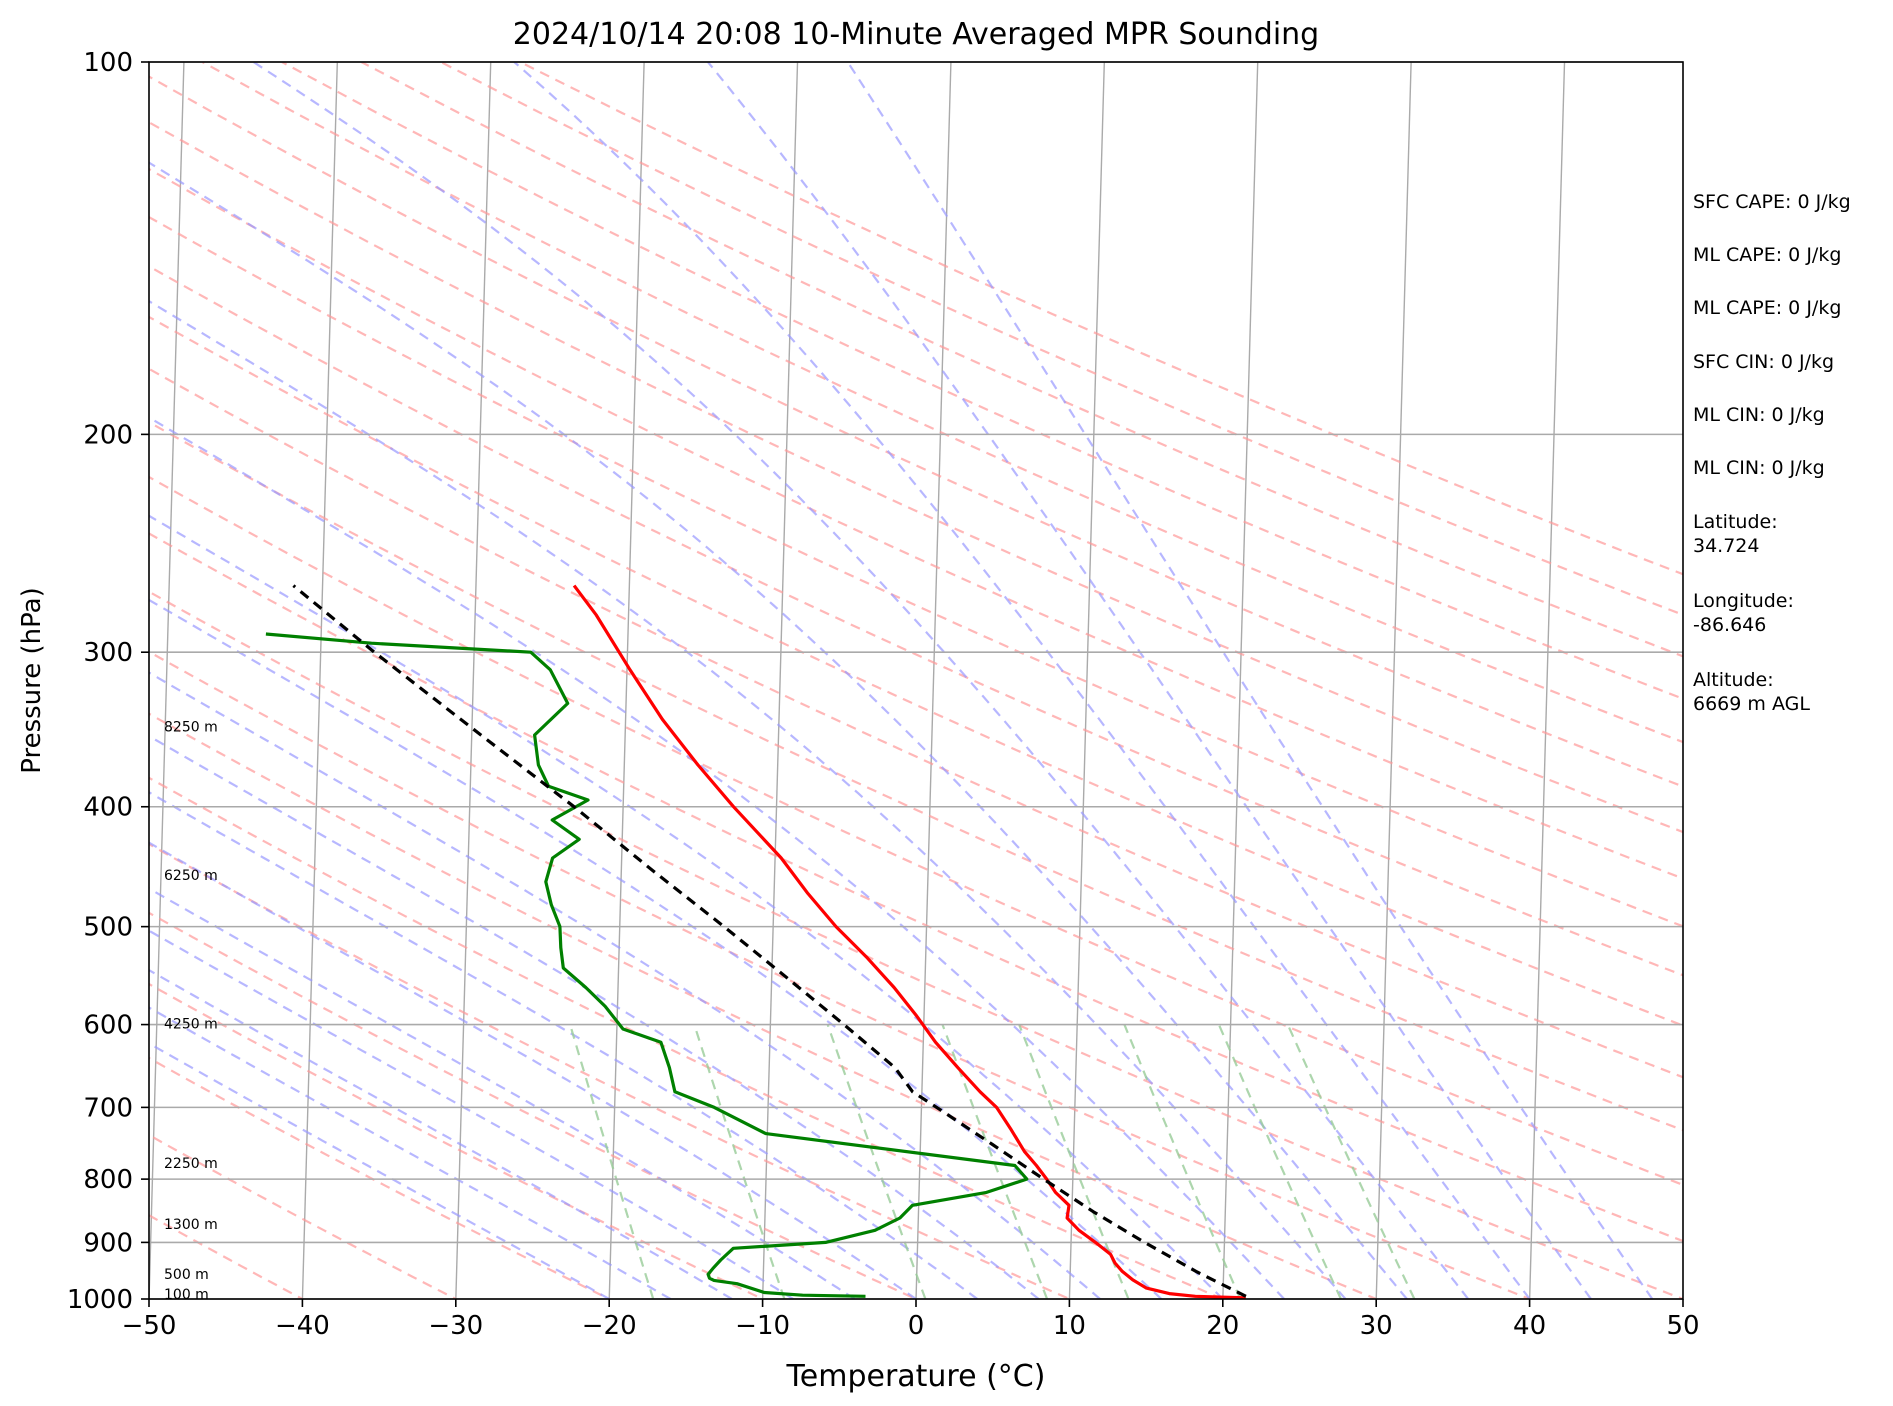 The height and width of the screenshot is (1406, 1893). What do you see at coordinates (191, 1164) in the screenshot?
I see `height-label: 2250 m` at bounding box center [191, 1164].